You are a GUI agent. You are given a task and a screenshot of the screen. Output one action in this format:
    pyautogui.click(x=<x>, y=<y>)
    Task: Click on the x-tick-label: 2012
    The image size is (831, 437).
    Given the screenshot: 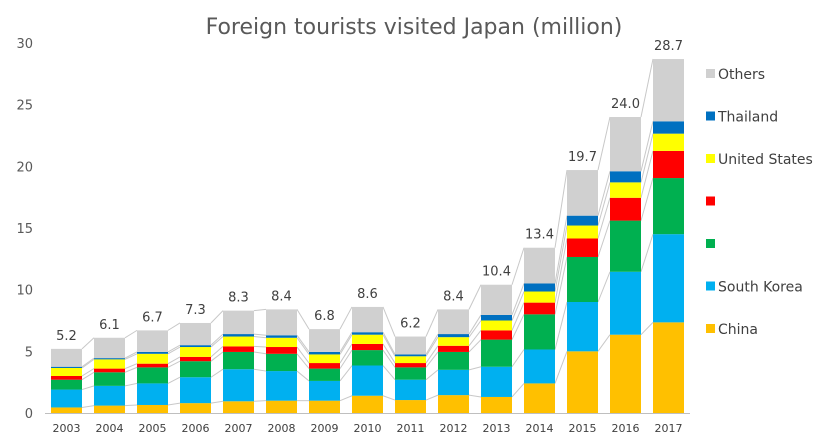 What is the action you would take?
    pyautogui.click(x=454, y=428)
    